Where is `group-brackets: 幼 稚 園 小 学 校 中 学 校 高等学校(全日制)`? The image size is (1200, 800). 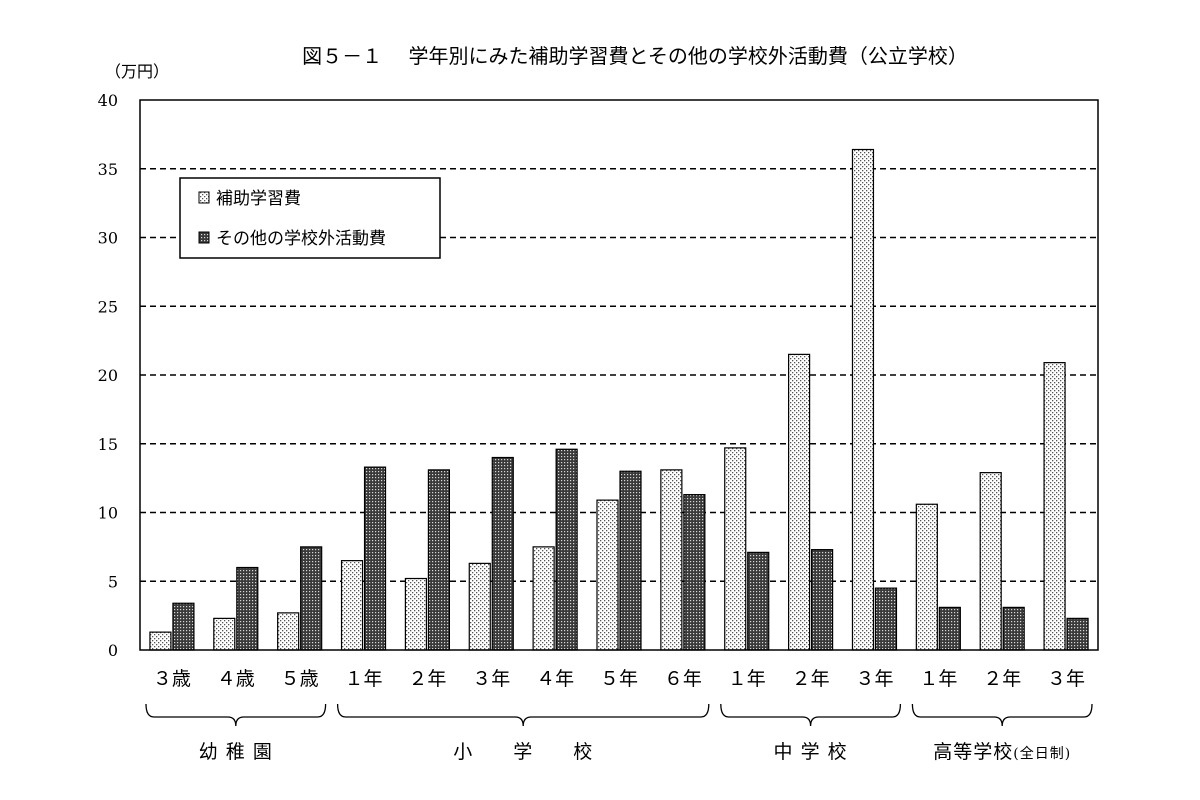 group-brackets: 幼 稚 園 小 学 校 中 学 校 高等学校(全日制) is located at coordinates (619, 733).